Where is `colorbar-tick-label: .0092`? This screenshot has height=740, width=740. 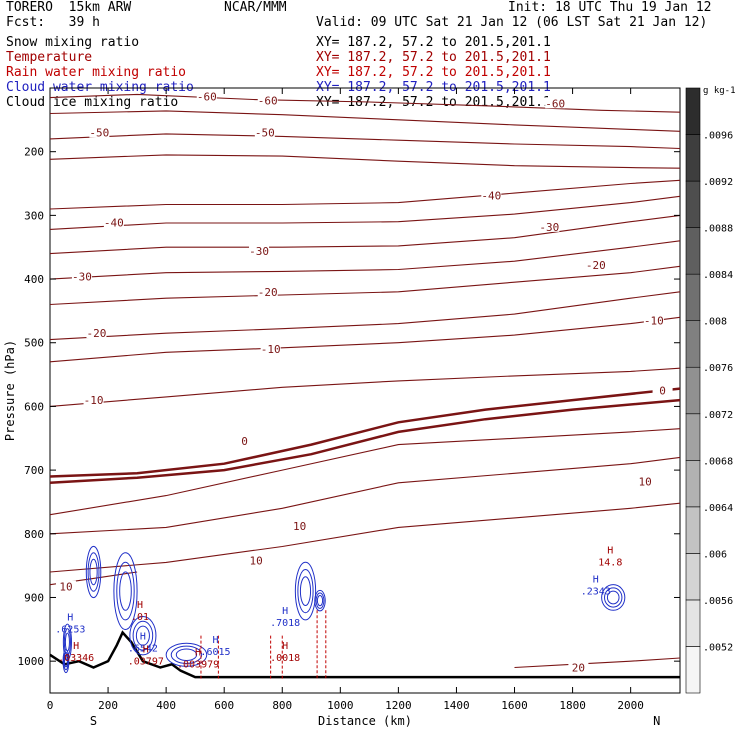 colorbar-tick-label: .0092 is located at coordinates (718, 182).